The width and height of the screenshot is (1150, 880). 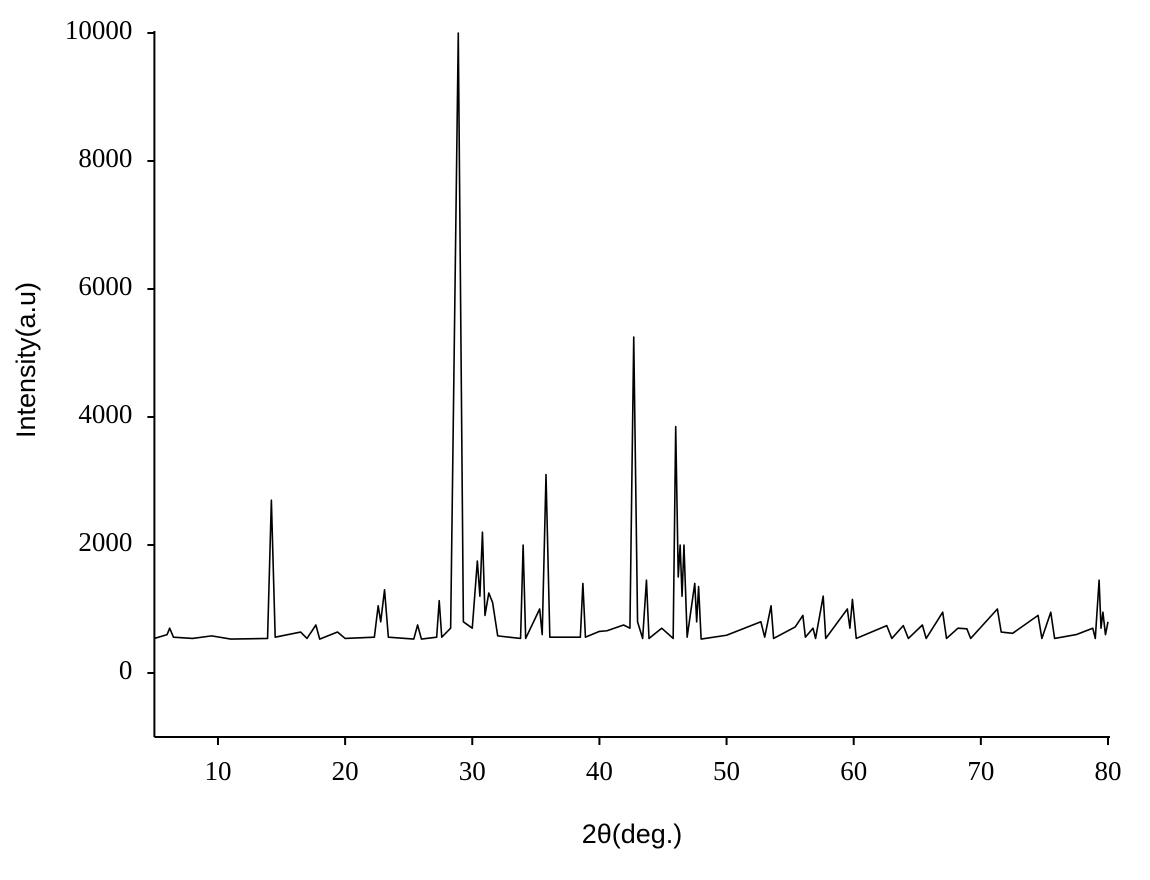 What do you see at coordinates (105, 286) in the screenshot?
I see `y-tick-label: 6000` at bounding box center [105, 286].